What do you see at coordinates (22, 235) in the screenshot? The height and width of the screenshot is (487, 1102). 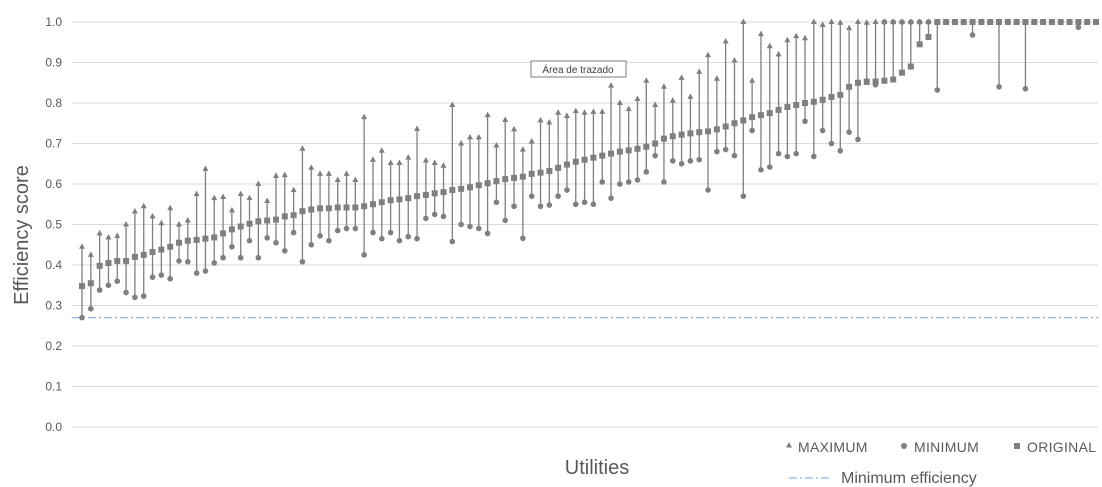 I see `y-axis-title: Efficiency score` at bounding box center [22, 235].